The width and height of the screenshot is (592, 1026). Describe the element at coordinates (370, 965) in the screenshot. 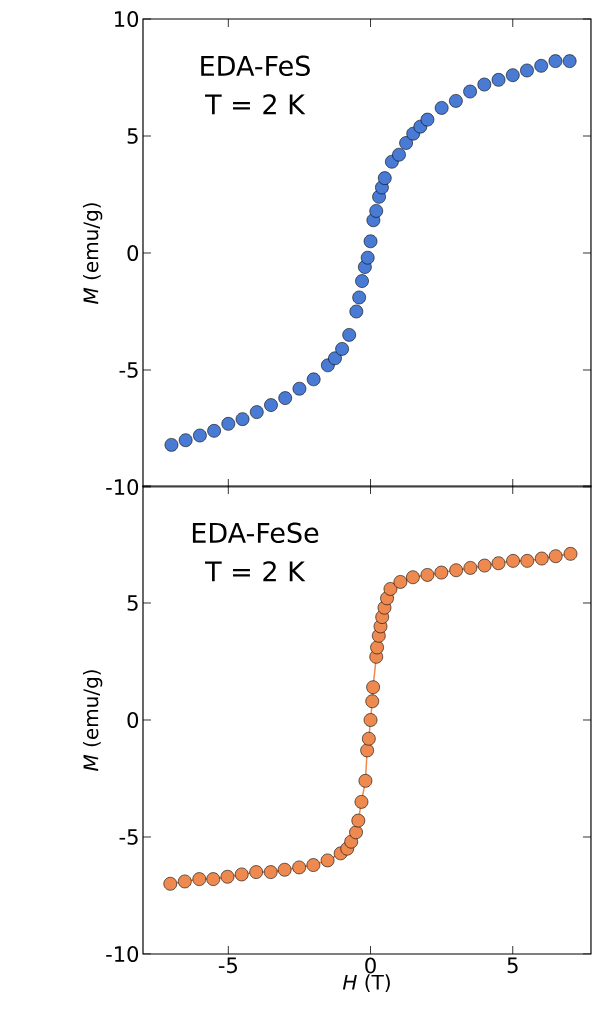

I see `x-tick-label: 0` at that location.